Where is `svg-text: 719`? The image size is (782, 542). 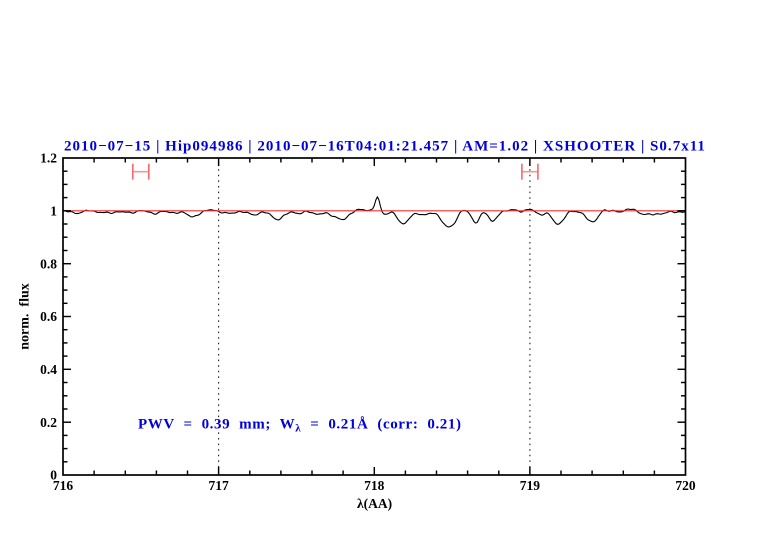
svg-text: 719 is located at coordinates (530, 485).